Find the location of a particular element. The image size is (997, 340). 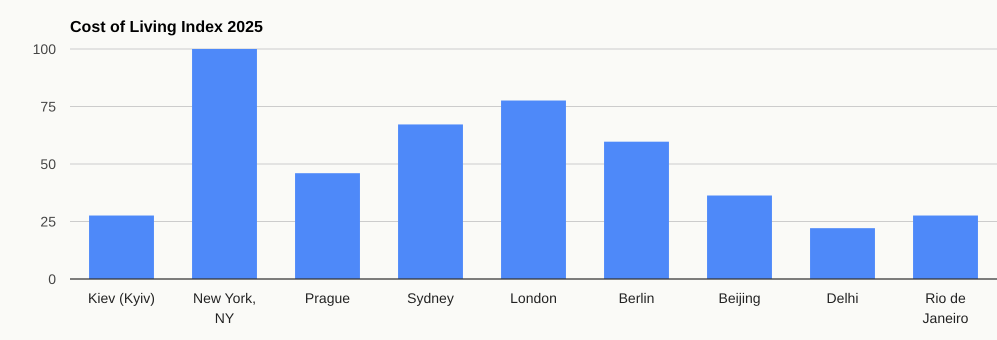

x-tick-label: Delhi is located at coordinates (842, 298).